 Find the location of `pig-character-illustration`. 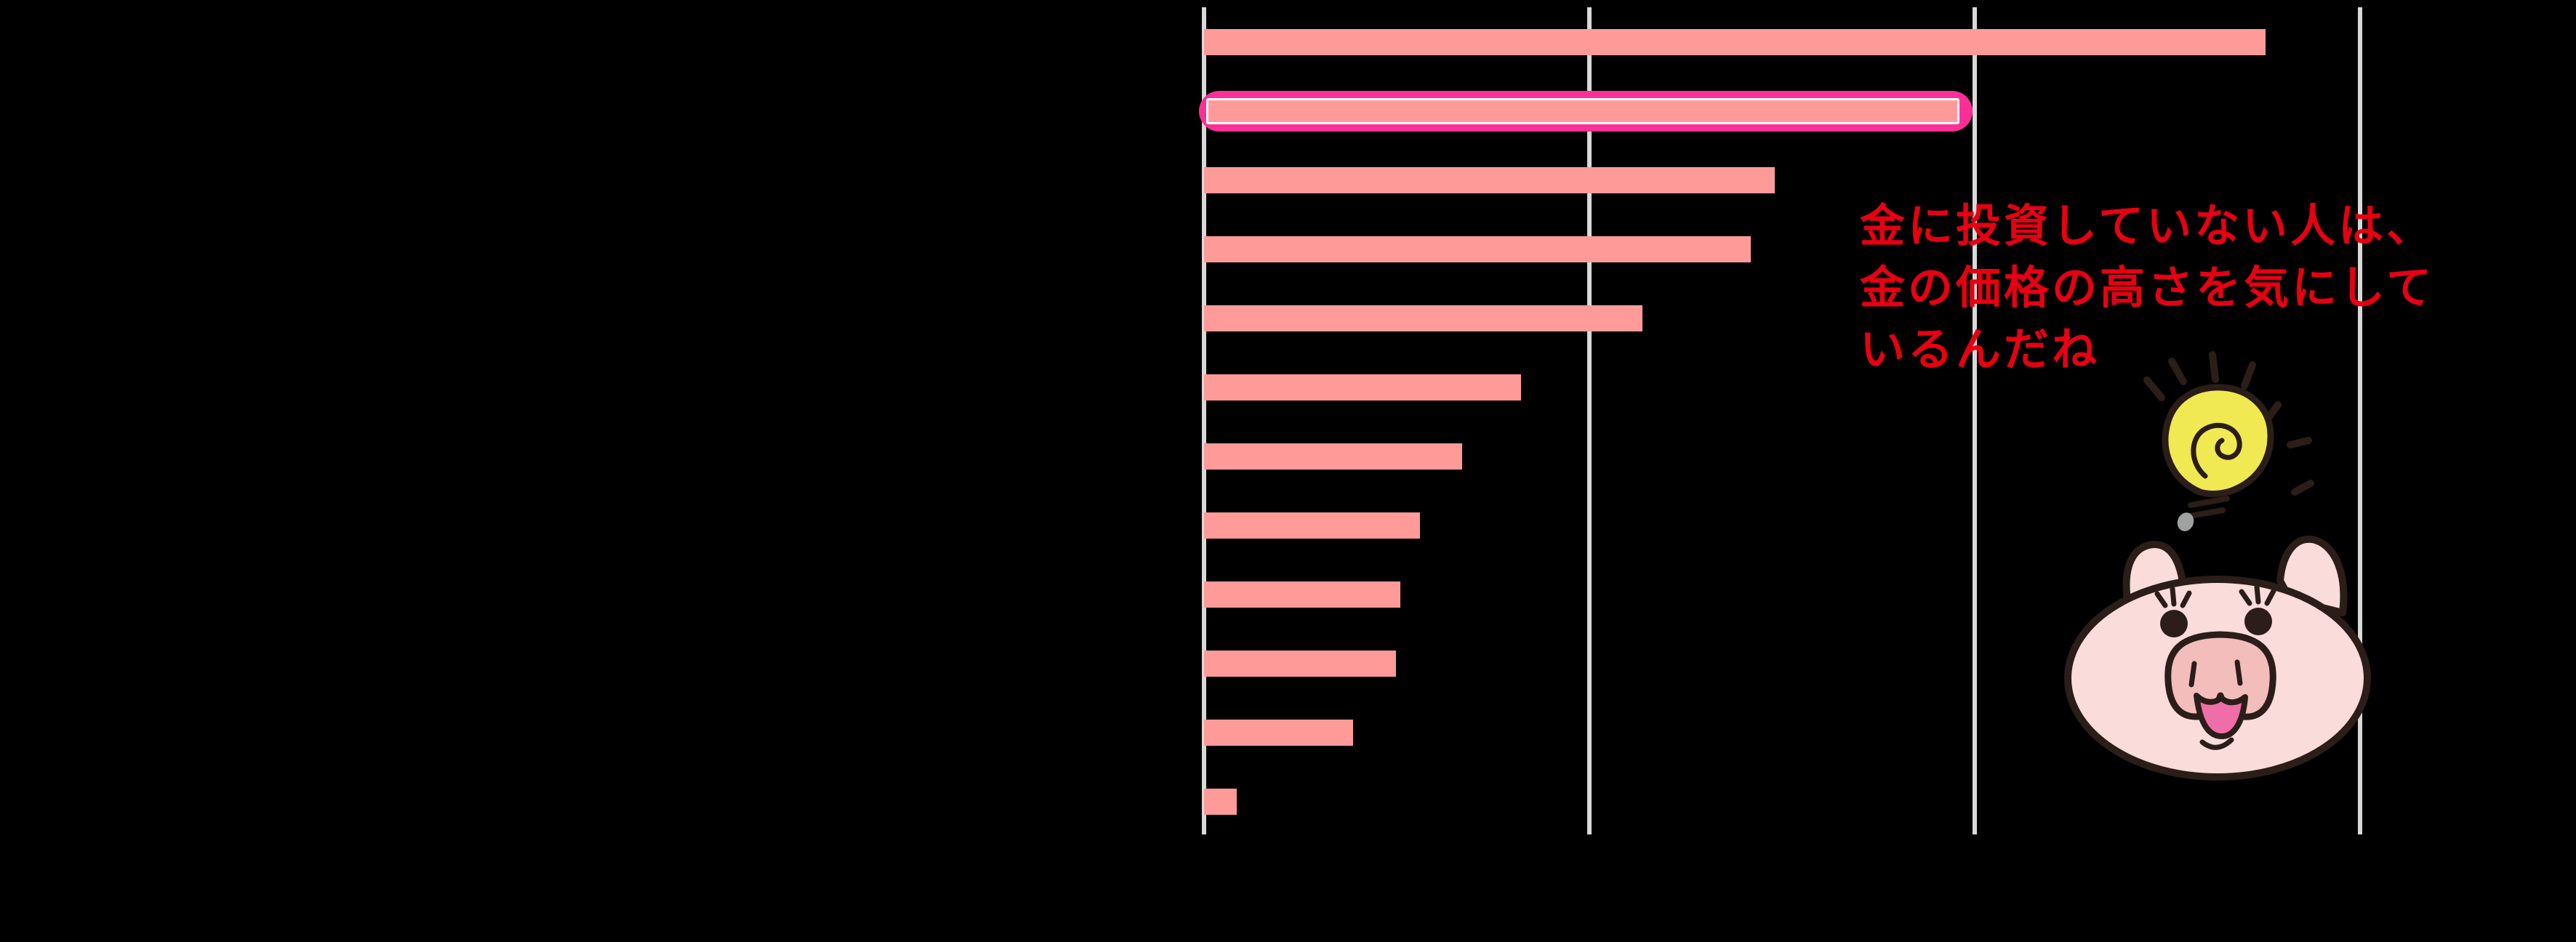

pig-character-illustration is located at coordinates (2217, 566).